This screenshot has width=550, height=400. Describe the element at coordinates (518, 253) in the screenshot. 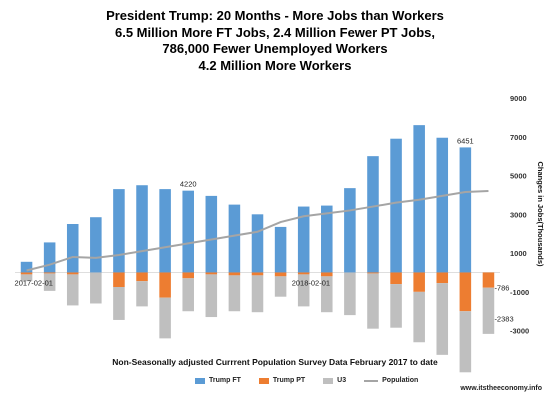

I see `y-tick-label-1000: 1000` at that location.